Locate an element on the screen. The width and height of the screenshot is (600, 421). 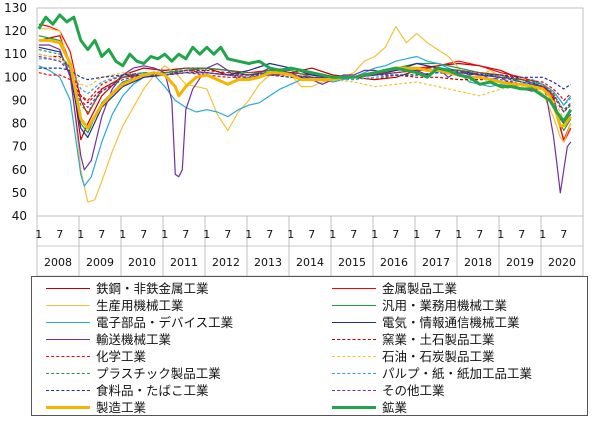
legend-item: 石油・石炭製品工業 is located at coordinates (413, 356).